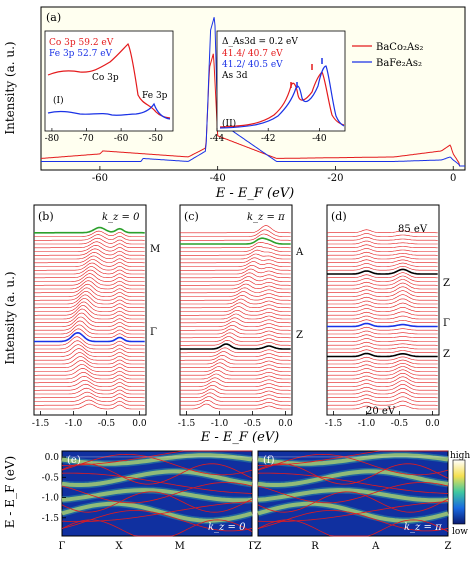 This screenshot has width=471, height=573. I want to click on inset-xtick-label: -80, so click(52, 139).